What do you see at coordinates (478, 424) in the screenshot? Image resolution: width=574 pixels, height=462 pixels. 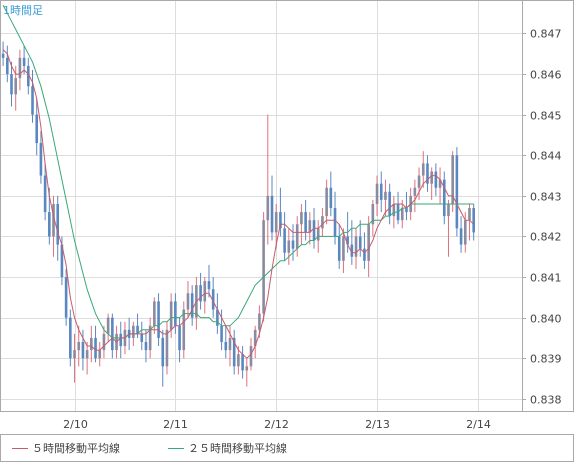 I see `x-tick-label: 2/14` at bounding box center [478, 424].